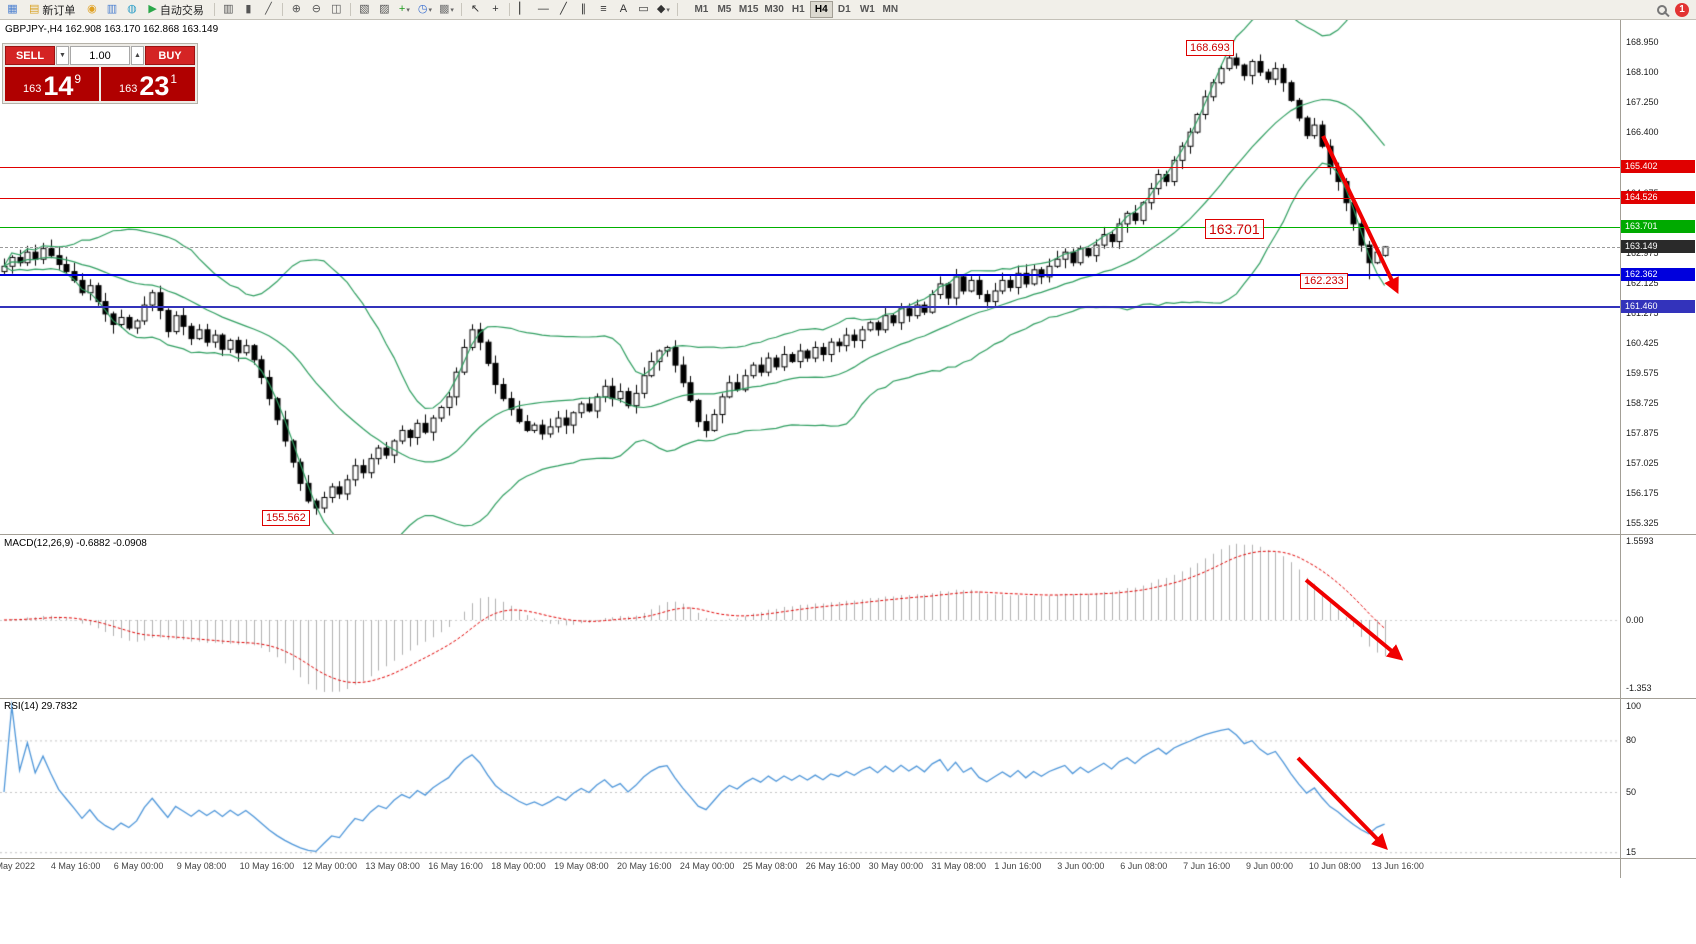  I want to click on auto-trading-button: ▶ 自动交易, so click(175, 9).